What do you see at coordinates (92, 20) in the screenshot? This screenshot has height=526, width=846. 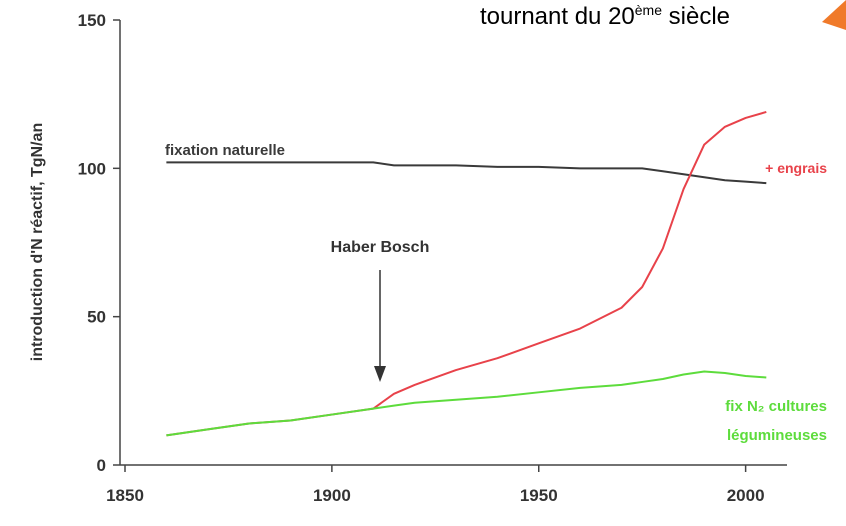 I see `y-tick-label: 150` at bounding box center [92, 20].